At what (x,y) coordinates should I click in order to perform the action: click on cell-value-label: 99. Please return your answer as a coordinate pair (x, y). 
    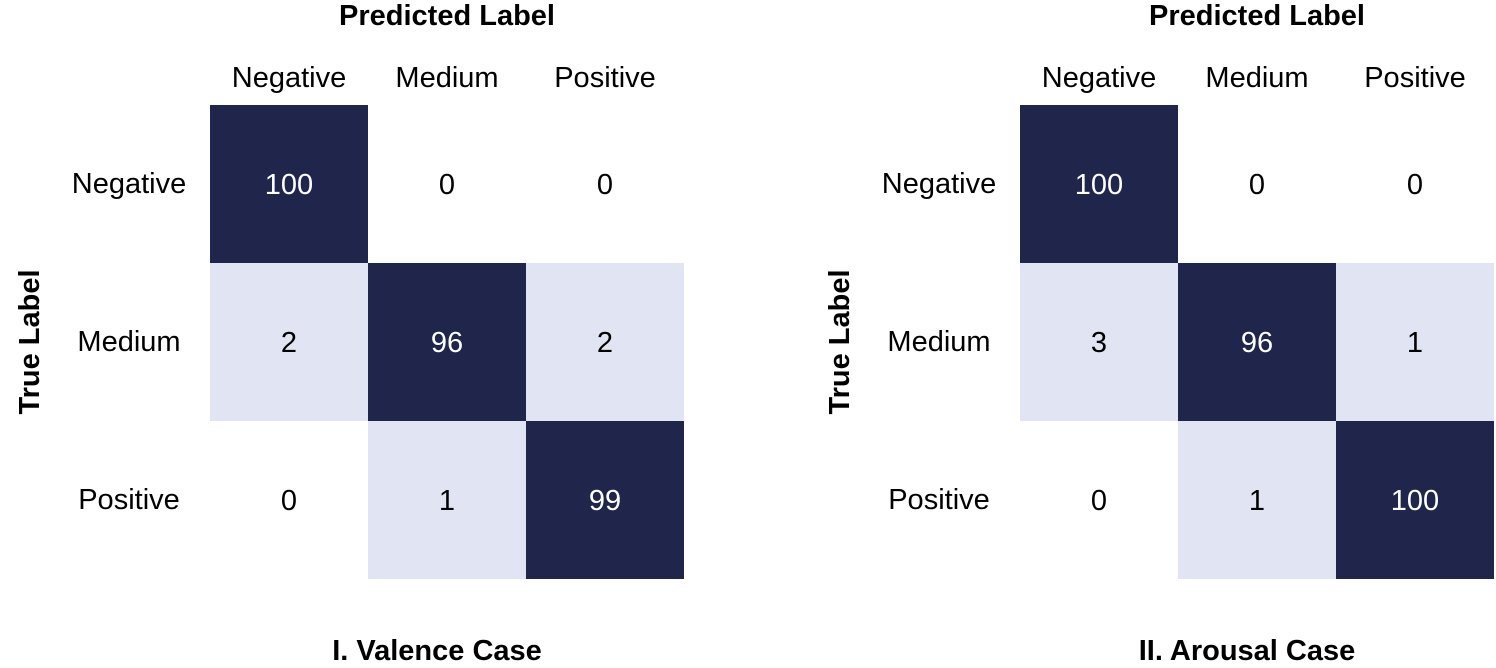
    Looking at the image, I should click on (605, 501).